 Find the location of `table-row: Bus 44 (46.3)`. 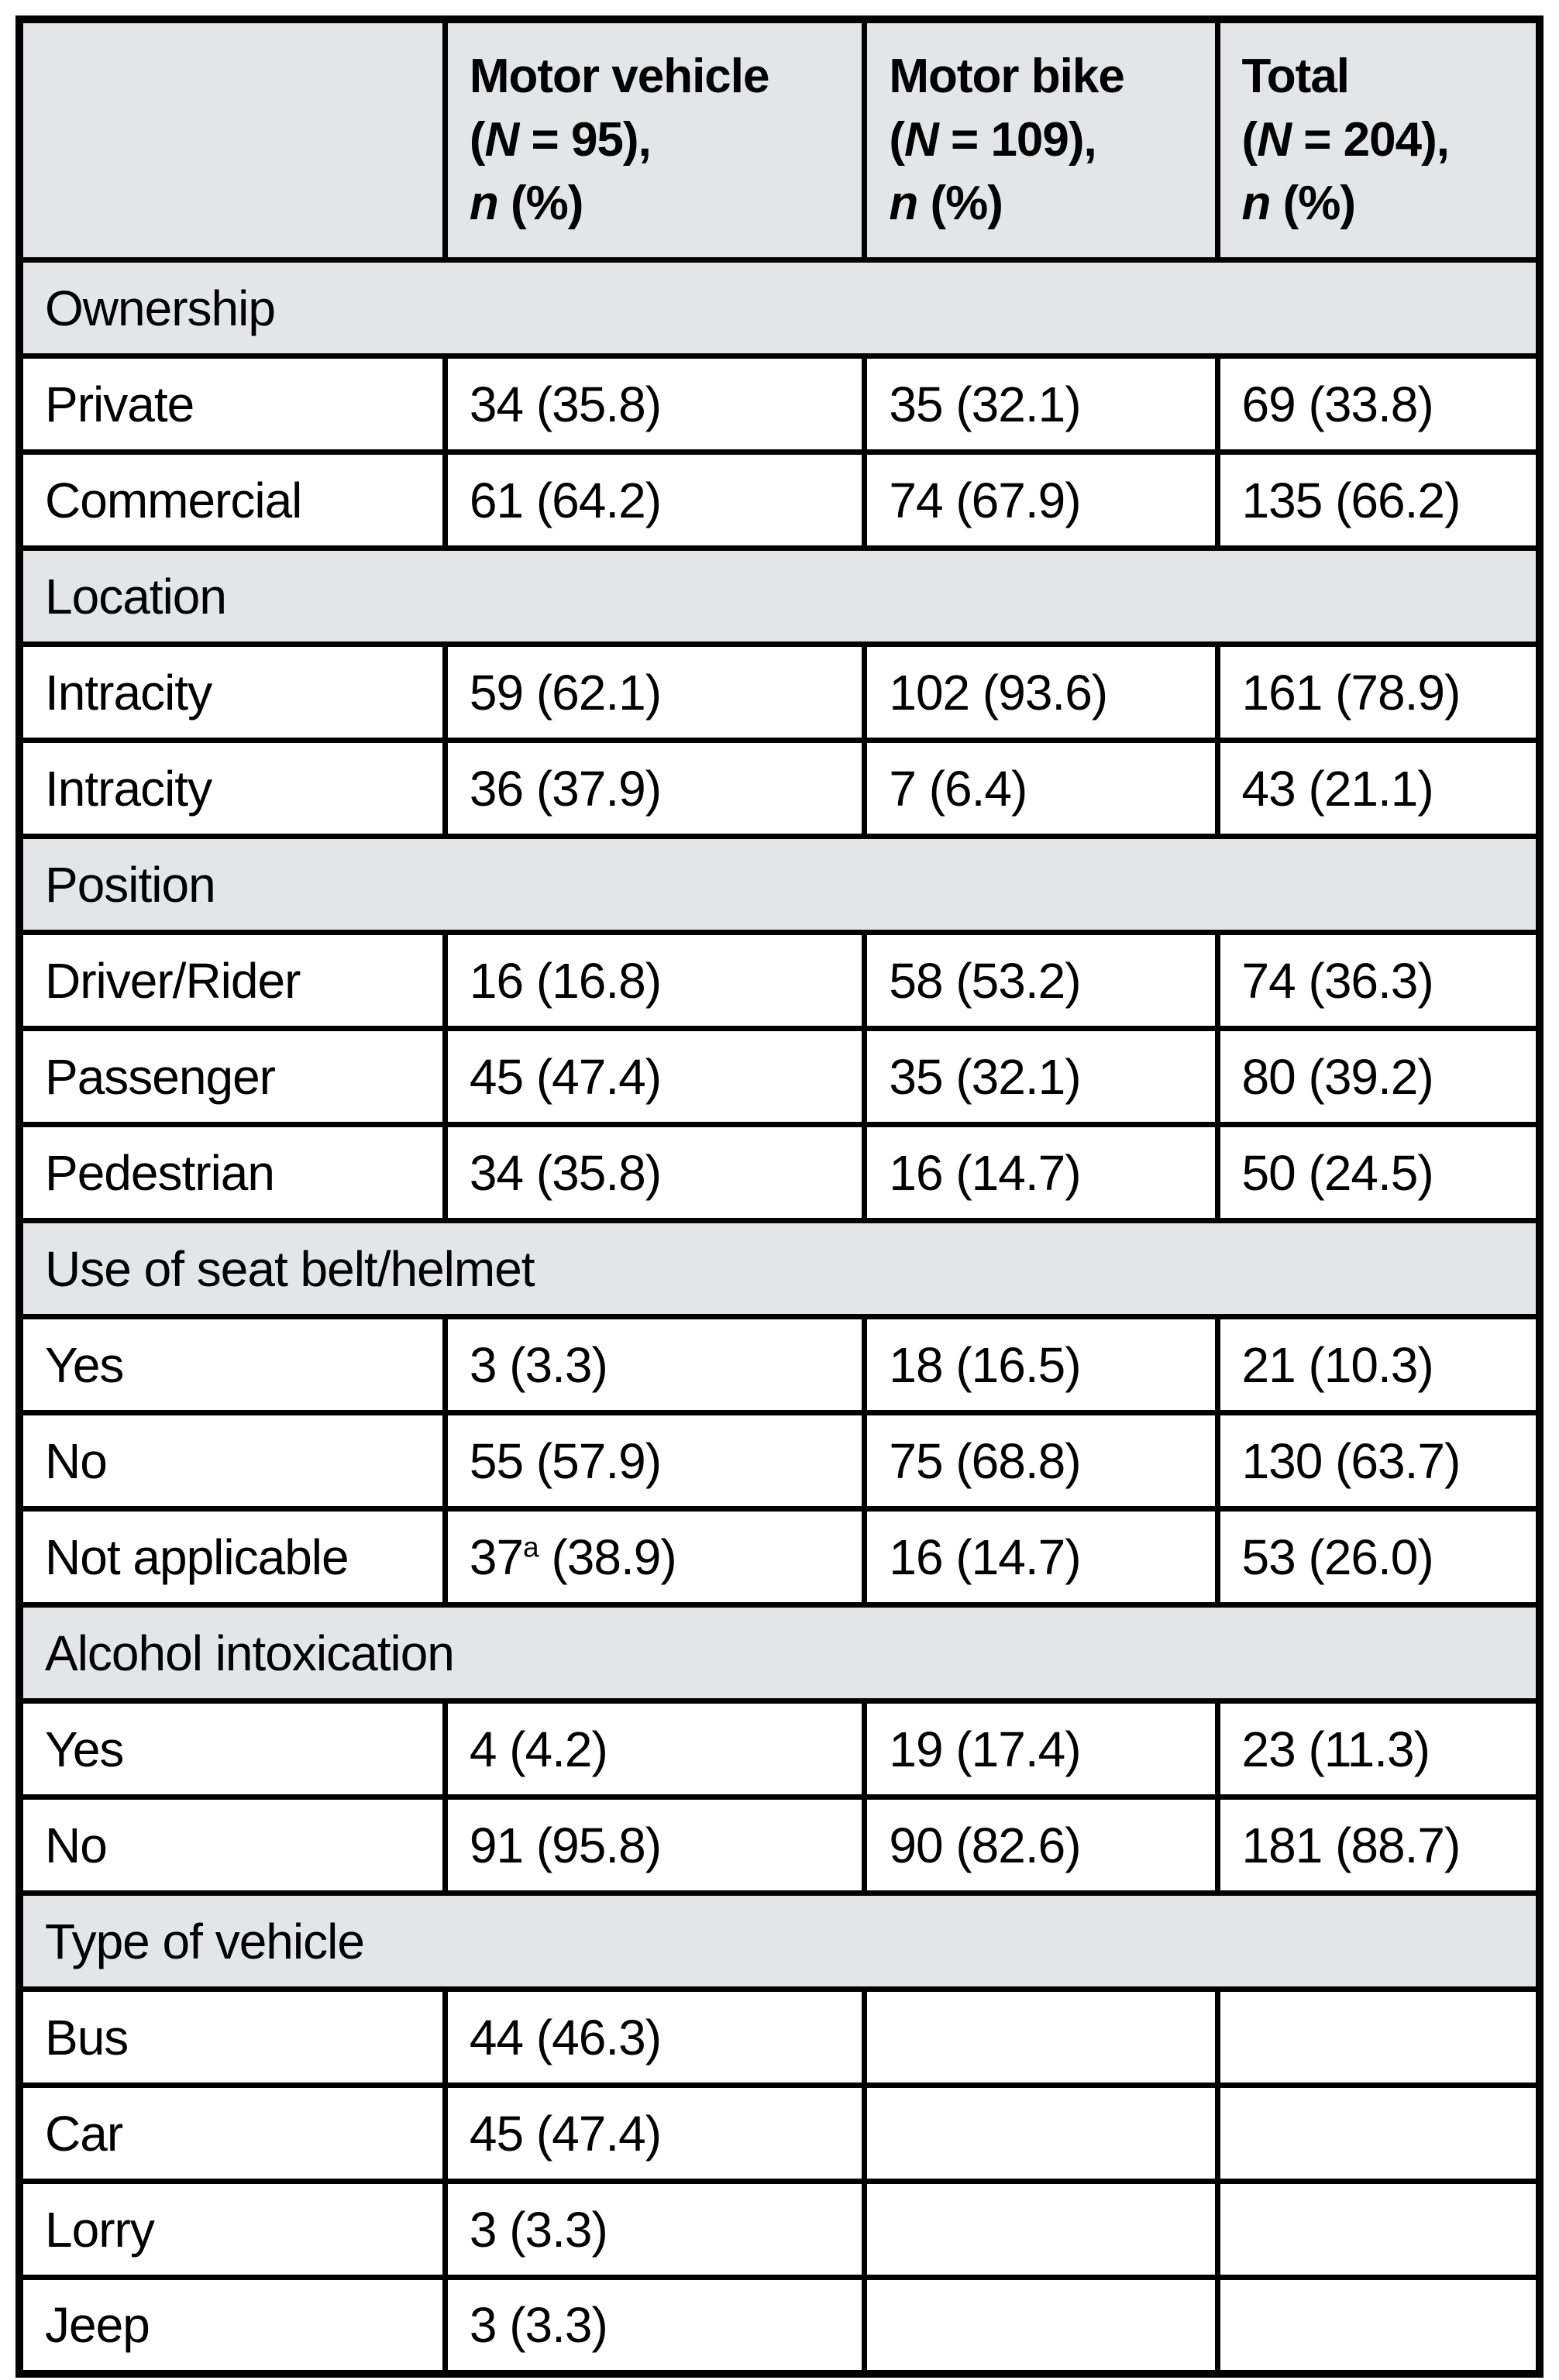

table-row: Bus 44 (46.3) is located at coordinates (779, 2037).